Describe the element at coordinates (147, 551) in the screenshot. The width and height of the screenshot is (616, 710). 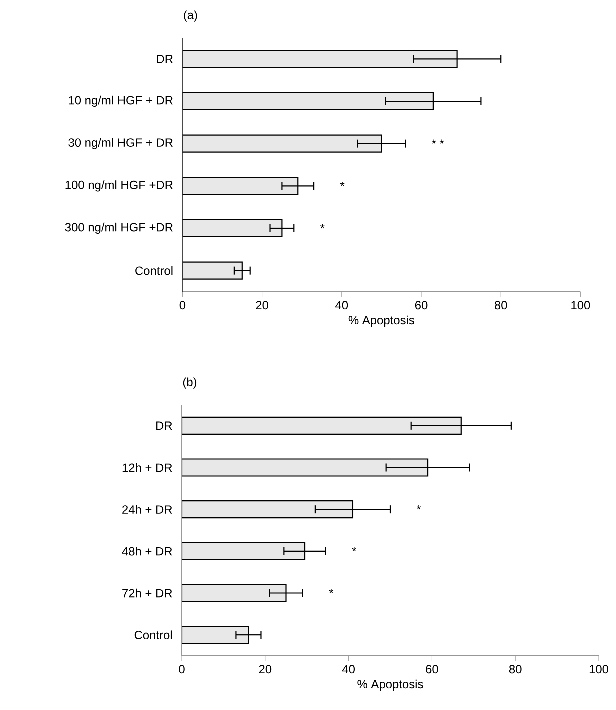
I see `y-tick-label: 48h + DR` at that location.